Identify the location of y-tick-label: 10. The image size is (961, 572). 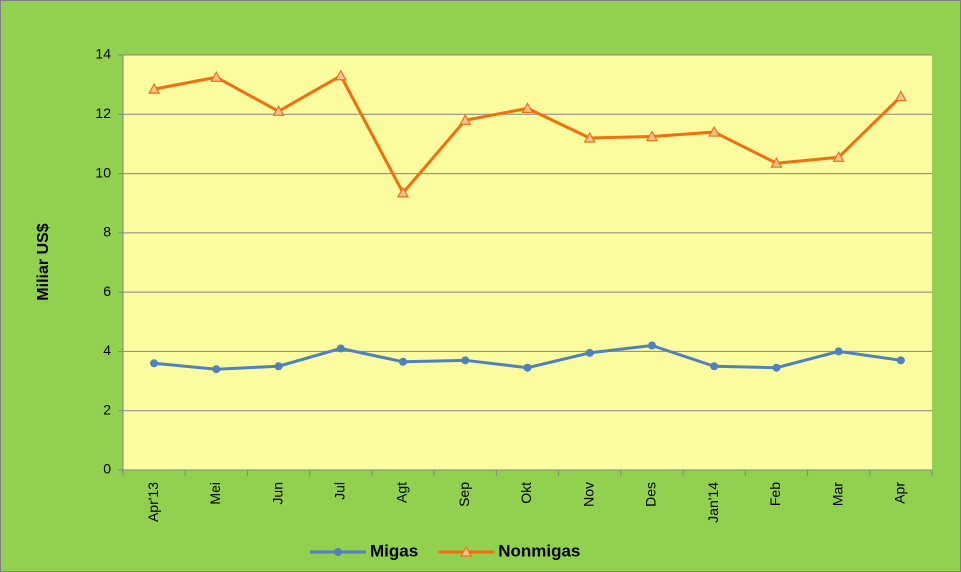
(103, 172).